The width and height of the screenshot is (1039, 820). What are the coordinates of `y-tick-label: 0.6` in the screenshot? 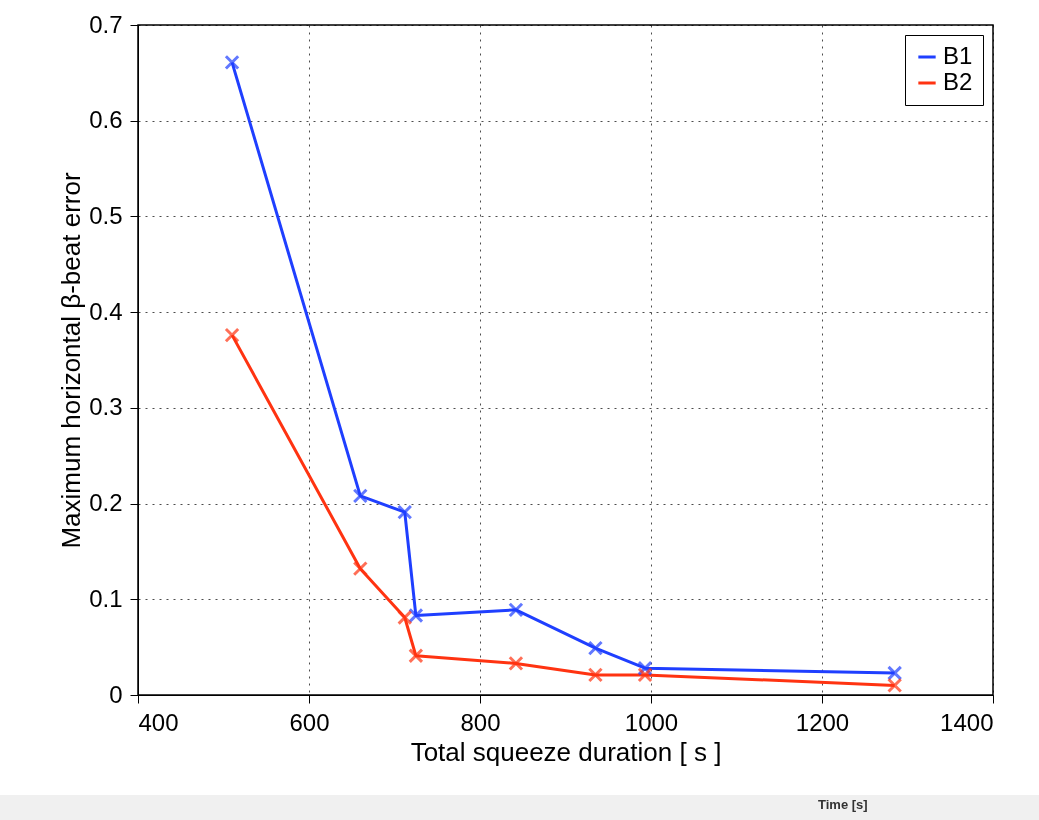 It's located at (106, 120).